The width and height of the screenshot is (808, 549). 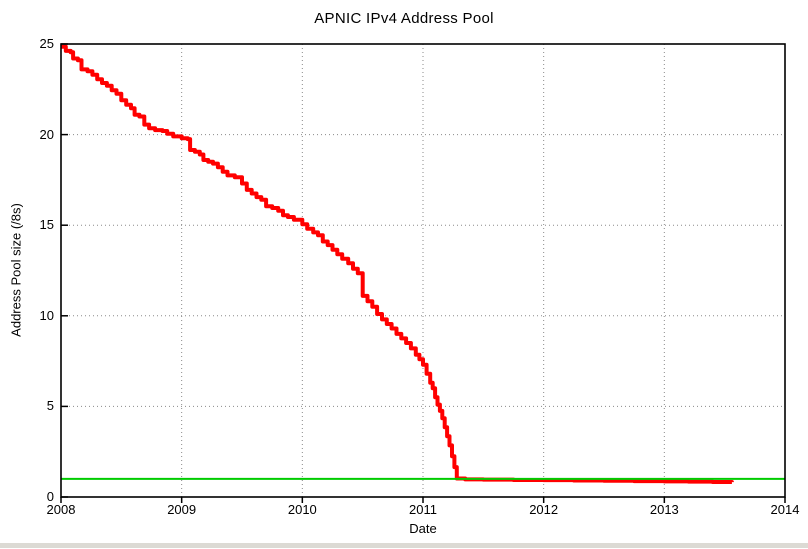 What do you see at coordinates (423, 528) in the screenshot?
I see `x-axis-label: Date` at bounding box center [423, 528].